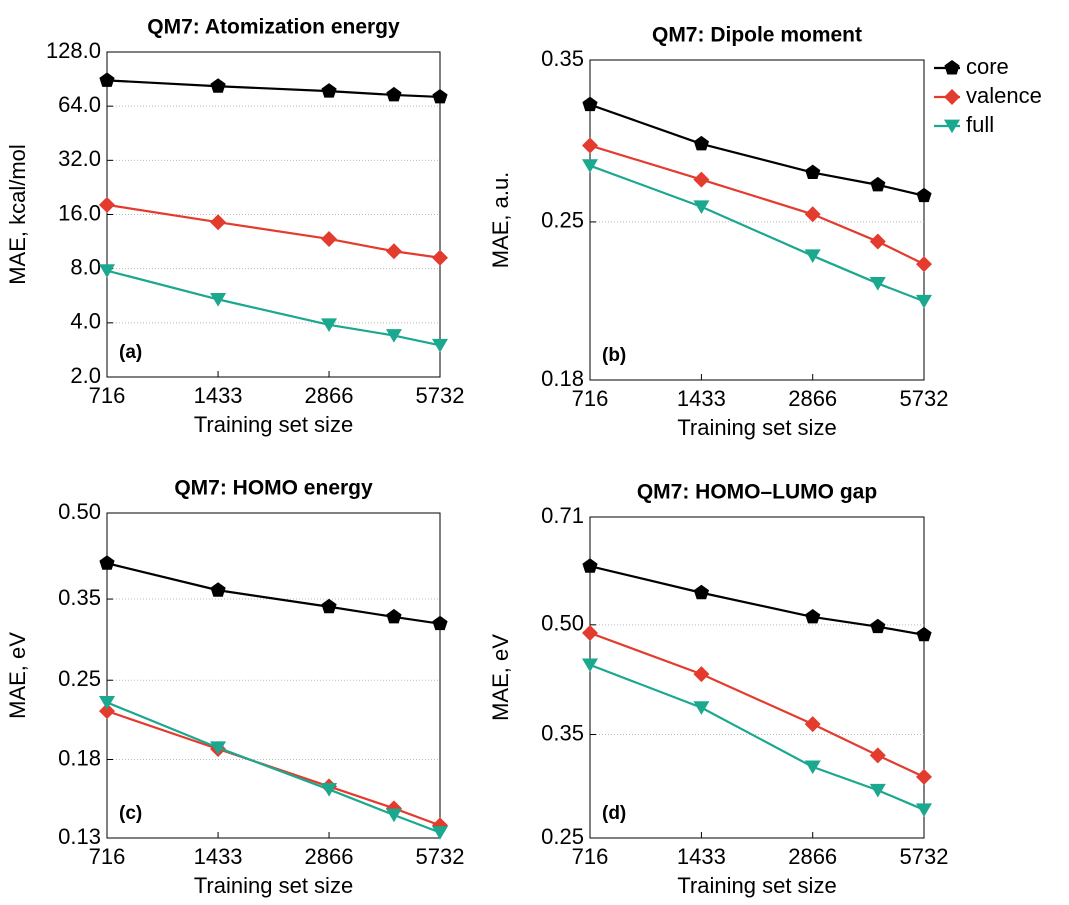 This screenshot has height=905, width=1069. Describe the element at coordinates (614, 813) in the screenshot. I see `panel-label: (d)` at that location.